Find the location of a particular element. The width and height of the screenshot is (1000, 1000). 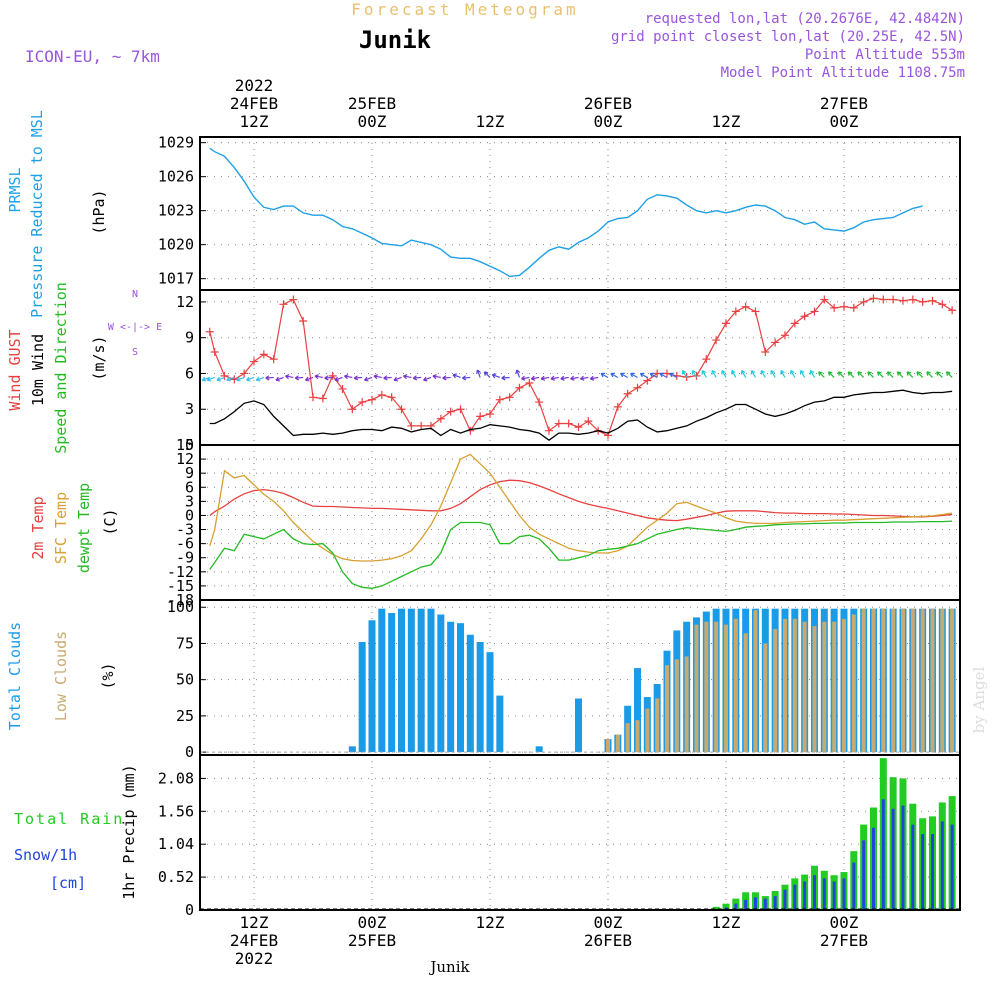

total-clouds-label: Total Clouds is located at coordinates (15, 676).